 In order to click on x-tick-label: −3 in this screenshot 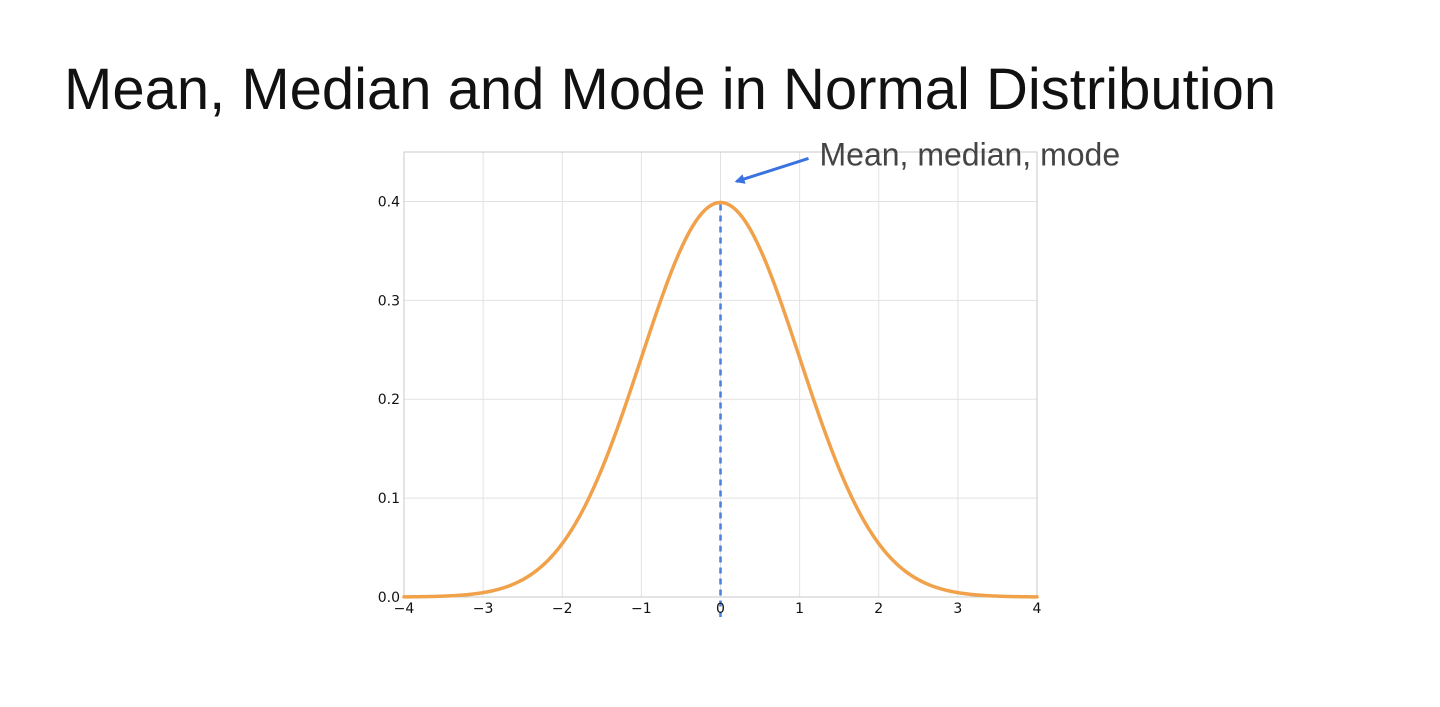, I will do `click(483, 609)`.